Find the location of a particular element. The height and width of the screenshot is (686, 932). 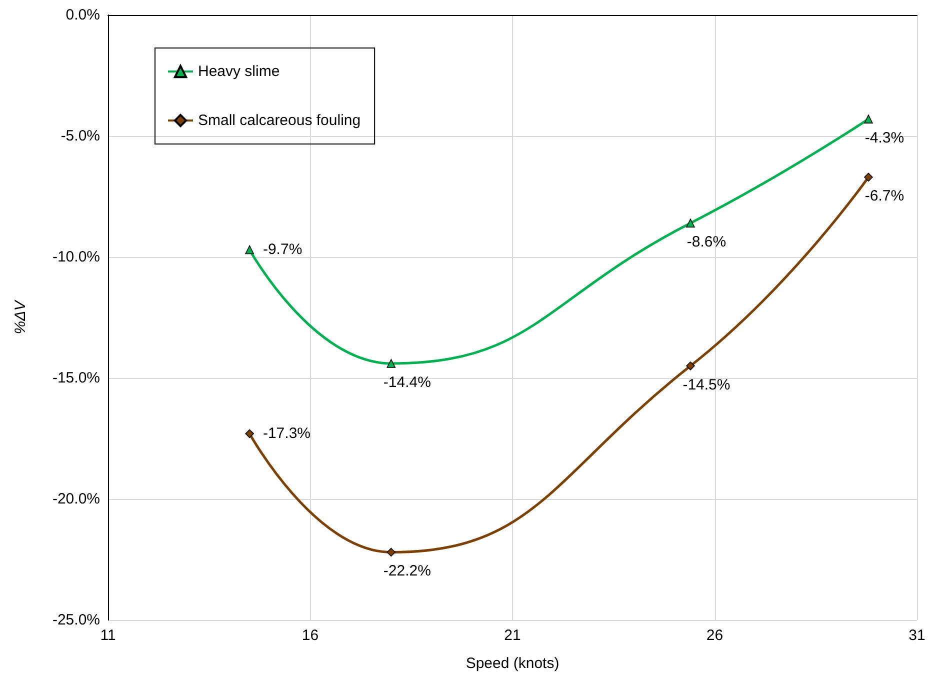

y-tick-label: -25.0% is located at coordinates (76, 620).